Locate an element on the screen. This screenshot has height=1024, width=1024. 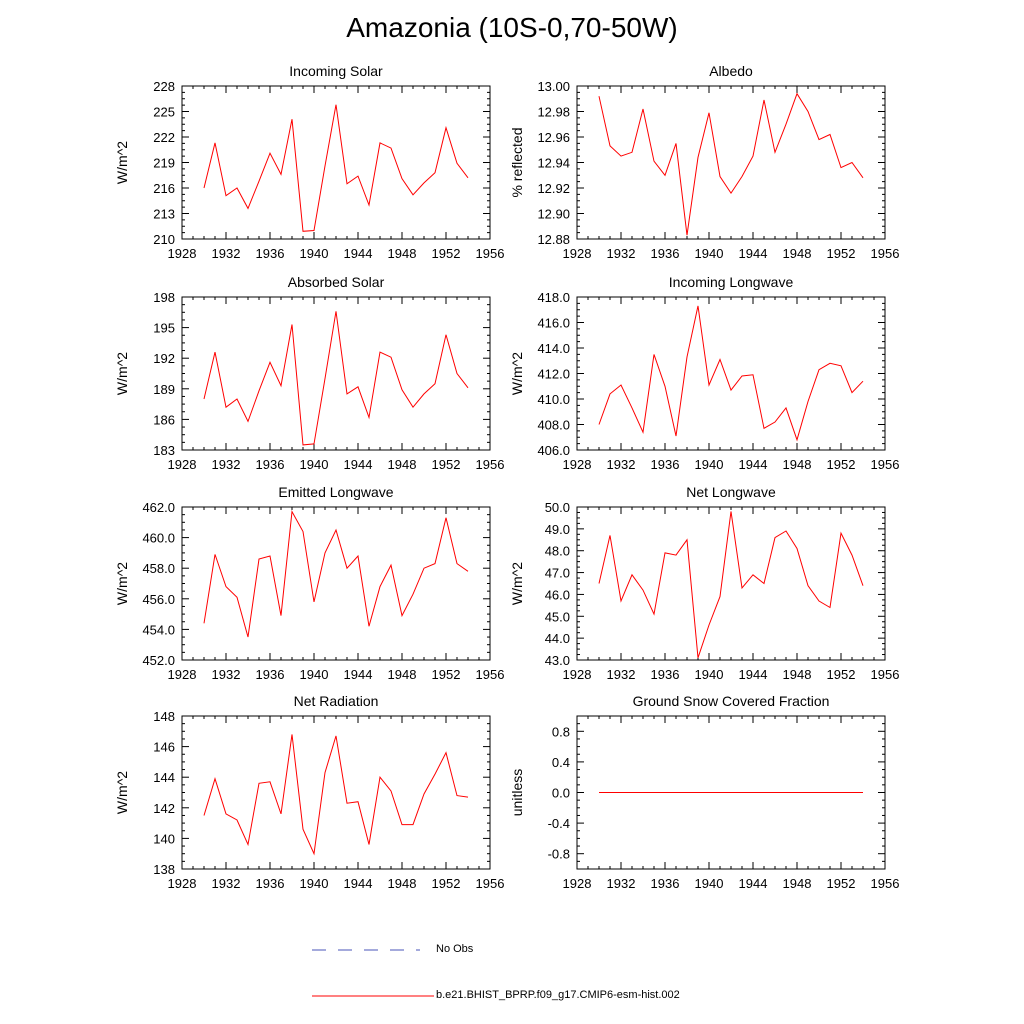
y-axis-label: W/m^2 is located at coordinates (122, 162).